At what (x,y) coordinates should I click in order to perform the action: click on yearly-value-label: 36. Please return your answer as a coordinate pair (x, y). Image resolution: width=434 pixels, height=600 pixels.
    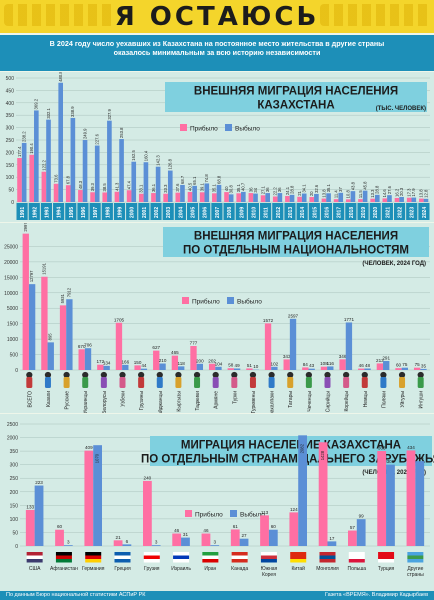
    Looking at the image, I should click on (250, 189).